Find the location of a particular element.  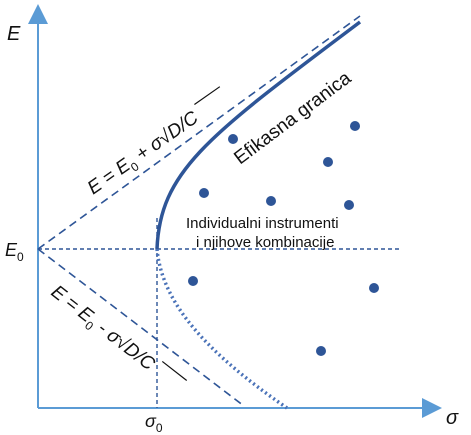

lower-root-bar is located at coordinates (174, 370).